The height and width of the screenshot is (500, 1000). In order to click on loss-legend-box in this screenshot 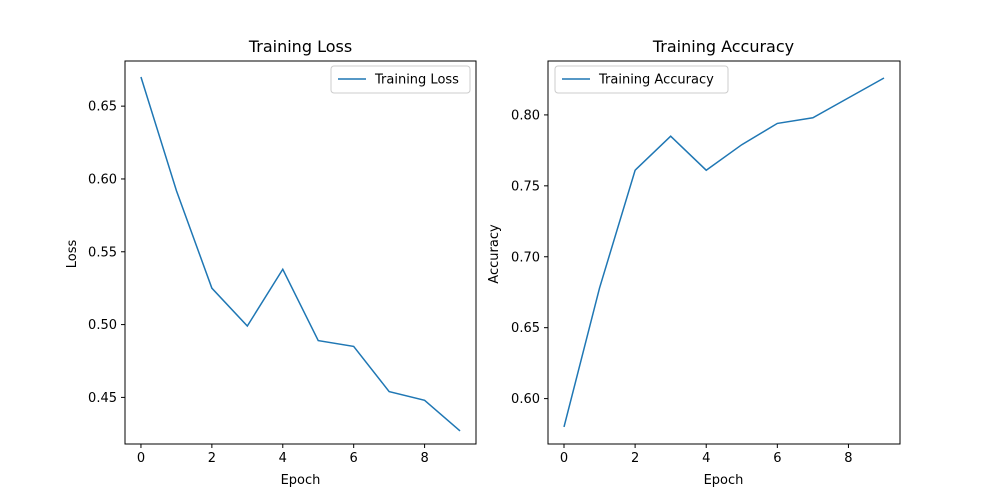, I will do `click(400, 79)`.